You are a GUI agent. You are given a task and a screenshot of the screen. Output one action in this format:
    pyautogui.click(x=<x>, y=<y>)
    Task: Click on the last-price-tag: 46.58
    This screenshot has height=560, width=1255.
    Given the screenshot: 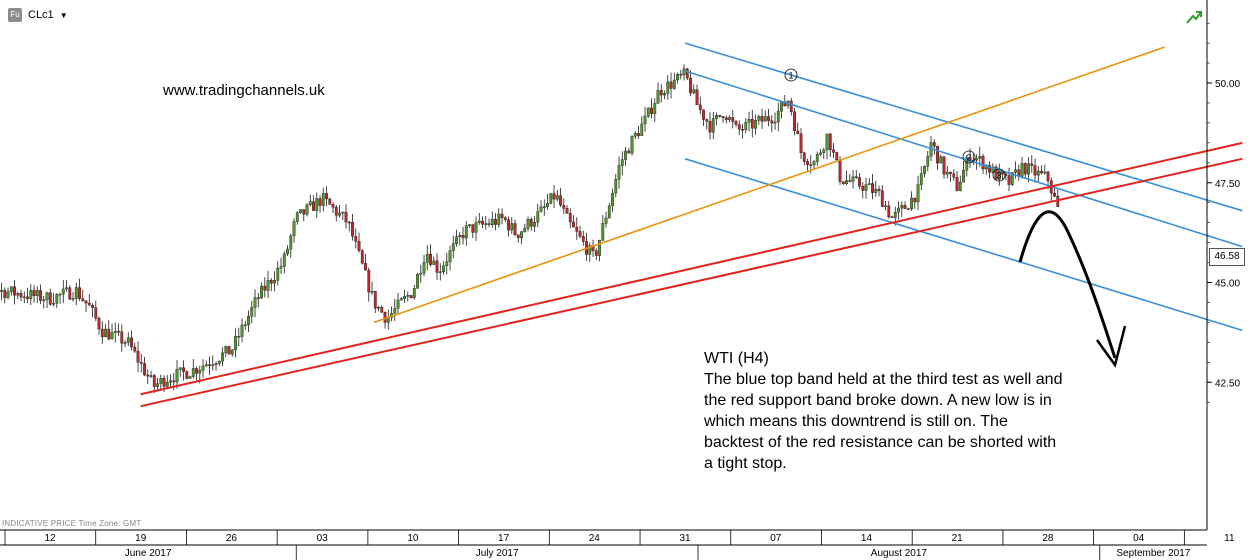 What is the action you would take?
    pyautogui.click(x=1227, y=257)
    